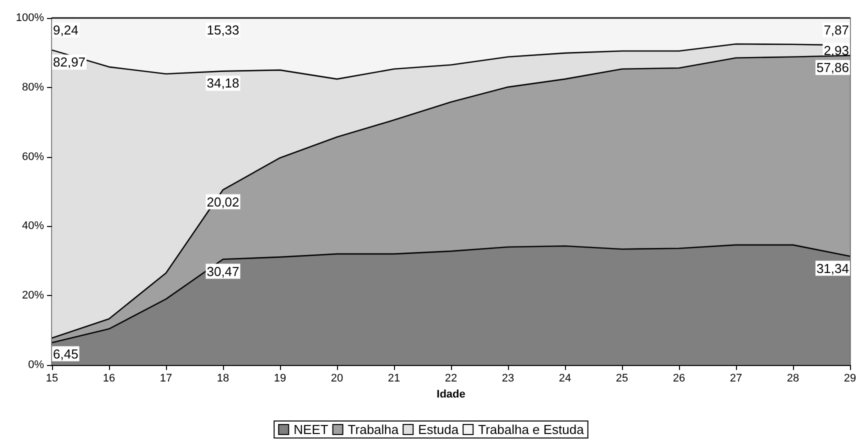  Describe the element at coordinates (52, 378) in the screenshot. I see `x-tick-label: 15` at that location.